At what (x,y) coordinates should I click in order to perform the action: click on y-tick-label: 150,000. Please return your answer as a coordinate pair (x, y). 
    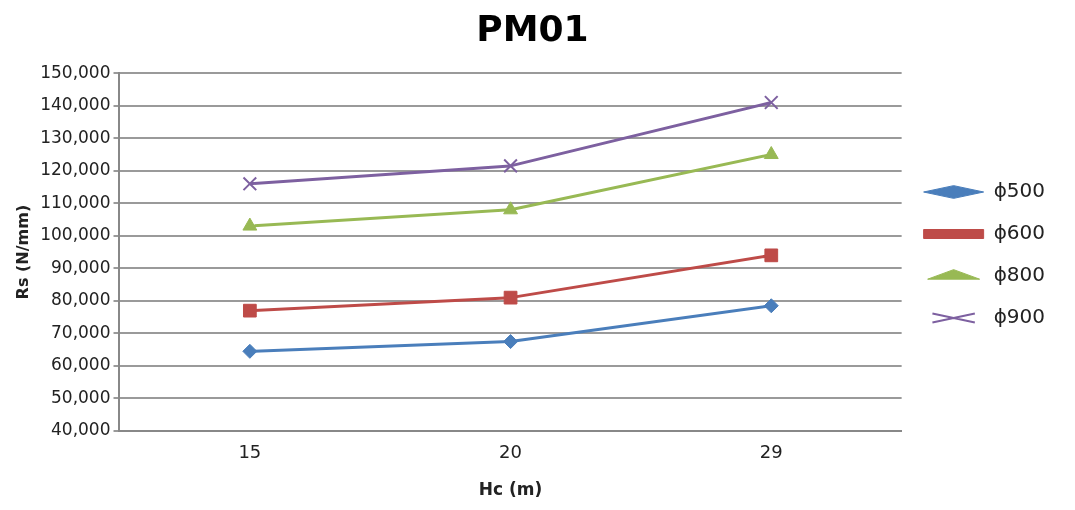
    Looking at the image, I should click on (75, 71).